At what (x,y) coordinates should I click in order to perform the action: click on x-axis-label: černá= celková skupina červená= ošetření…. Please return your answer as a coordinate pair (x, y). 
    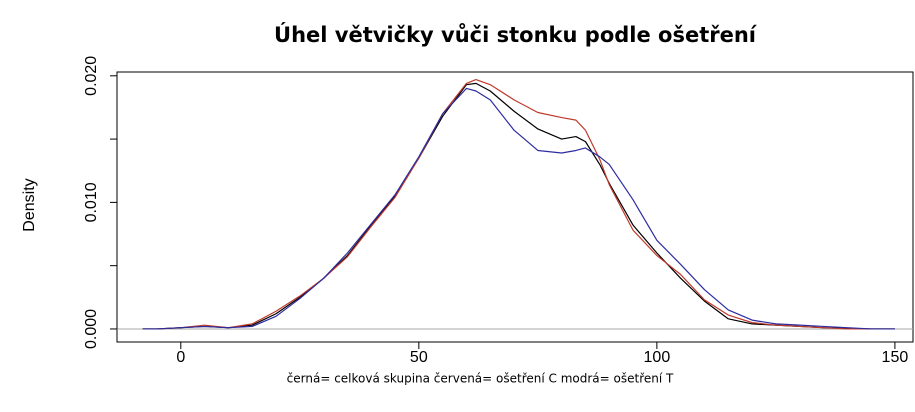
    Looking at the image, I should click on (480, 379).